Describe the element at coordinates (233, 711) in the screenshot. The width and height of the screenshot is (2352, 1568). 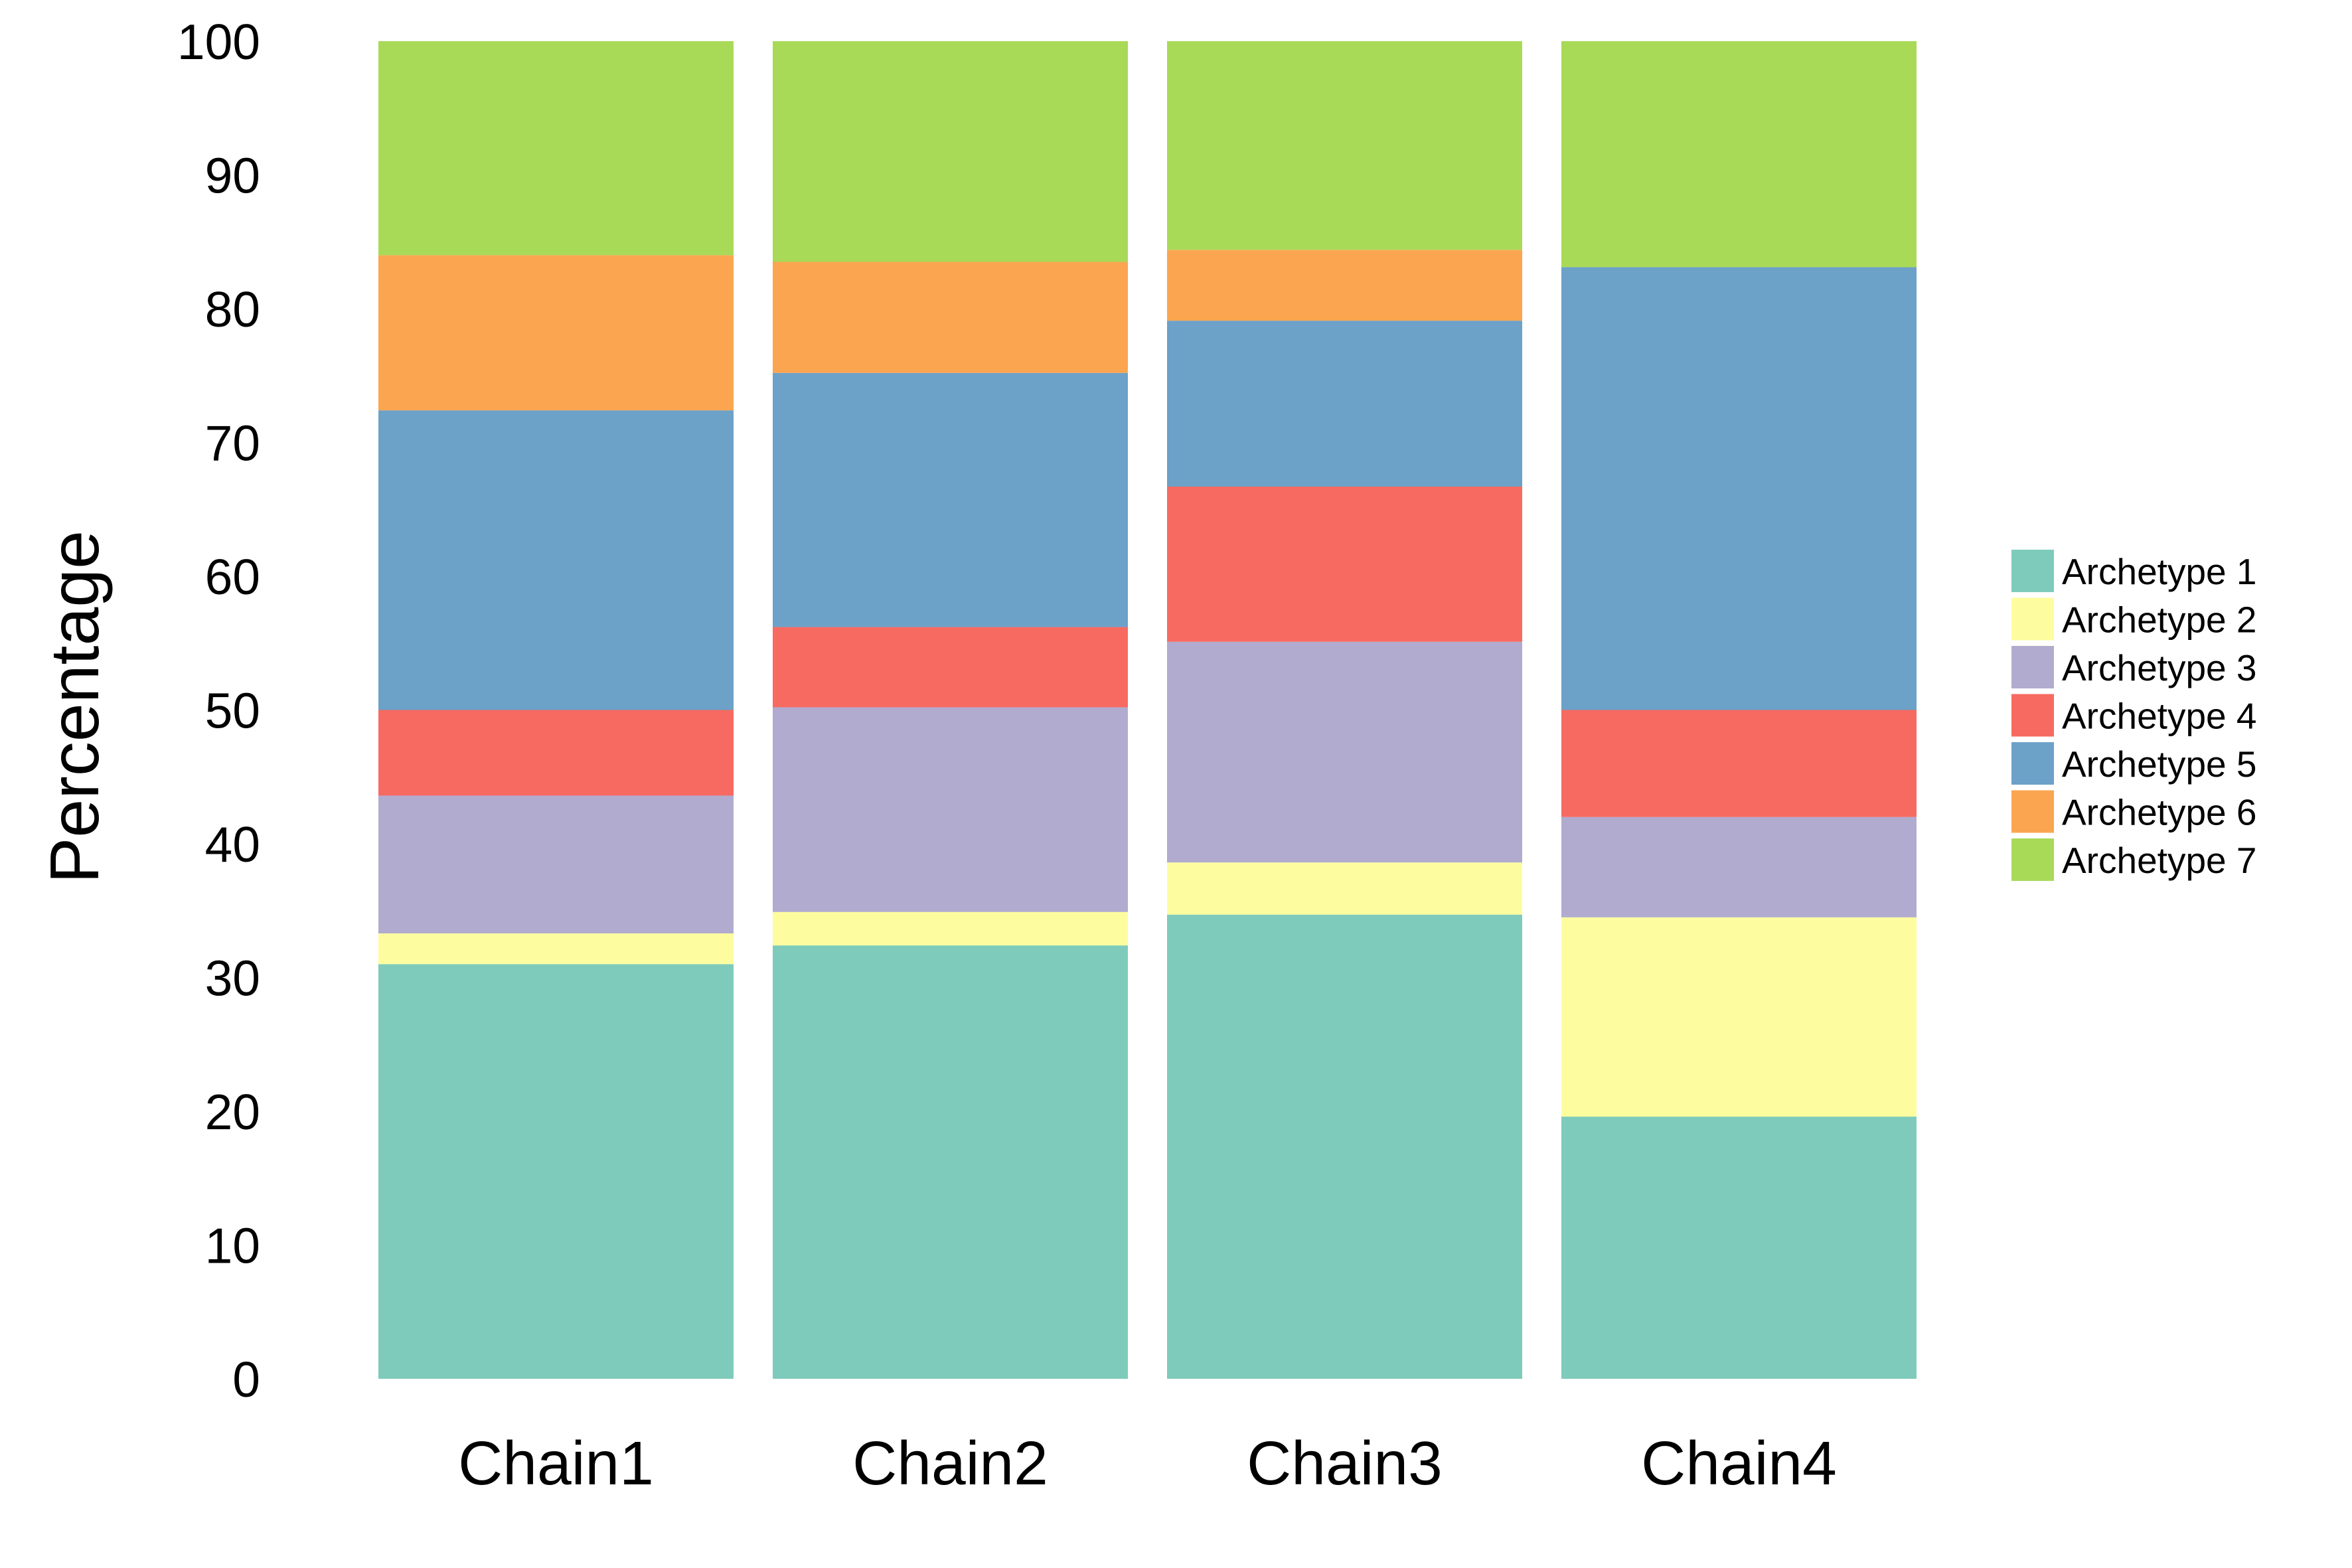
I see `y-tick-label-50: 50` at that location.